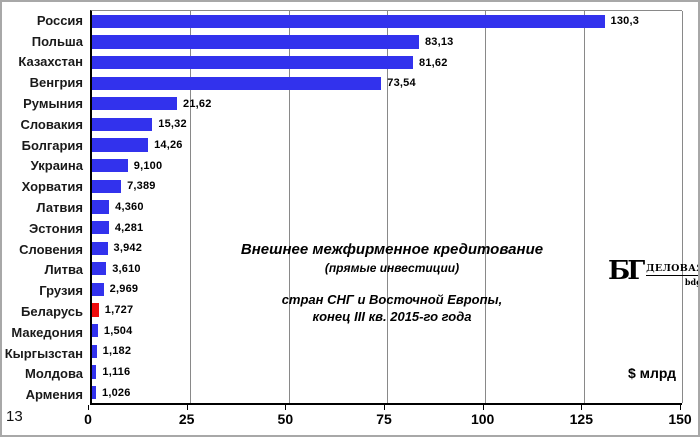 This screenshot has width=700, height=437. I want to click on bar-value-label: 14,26, so click(168, 145).